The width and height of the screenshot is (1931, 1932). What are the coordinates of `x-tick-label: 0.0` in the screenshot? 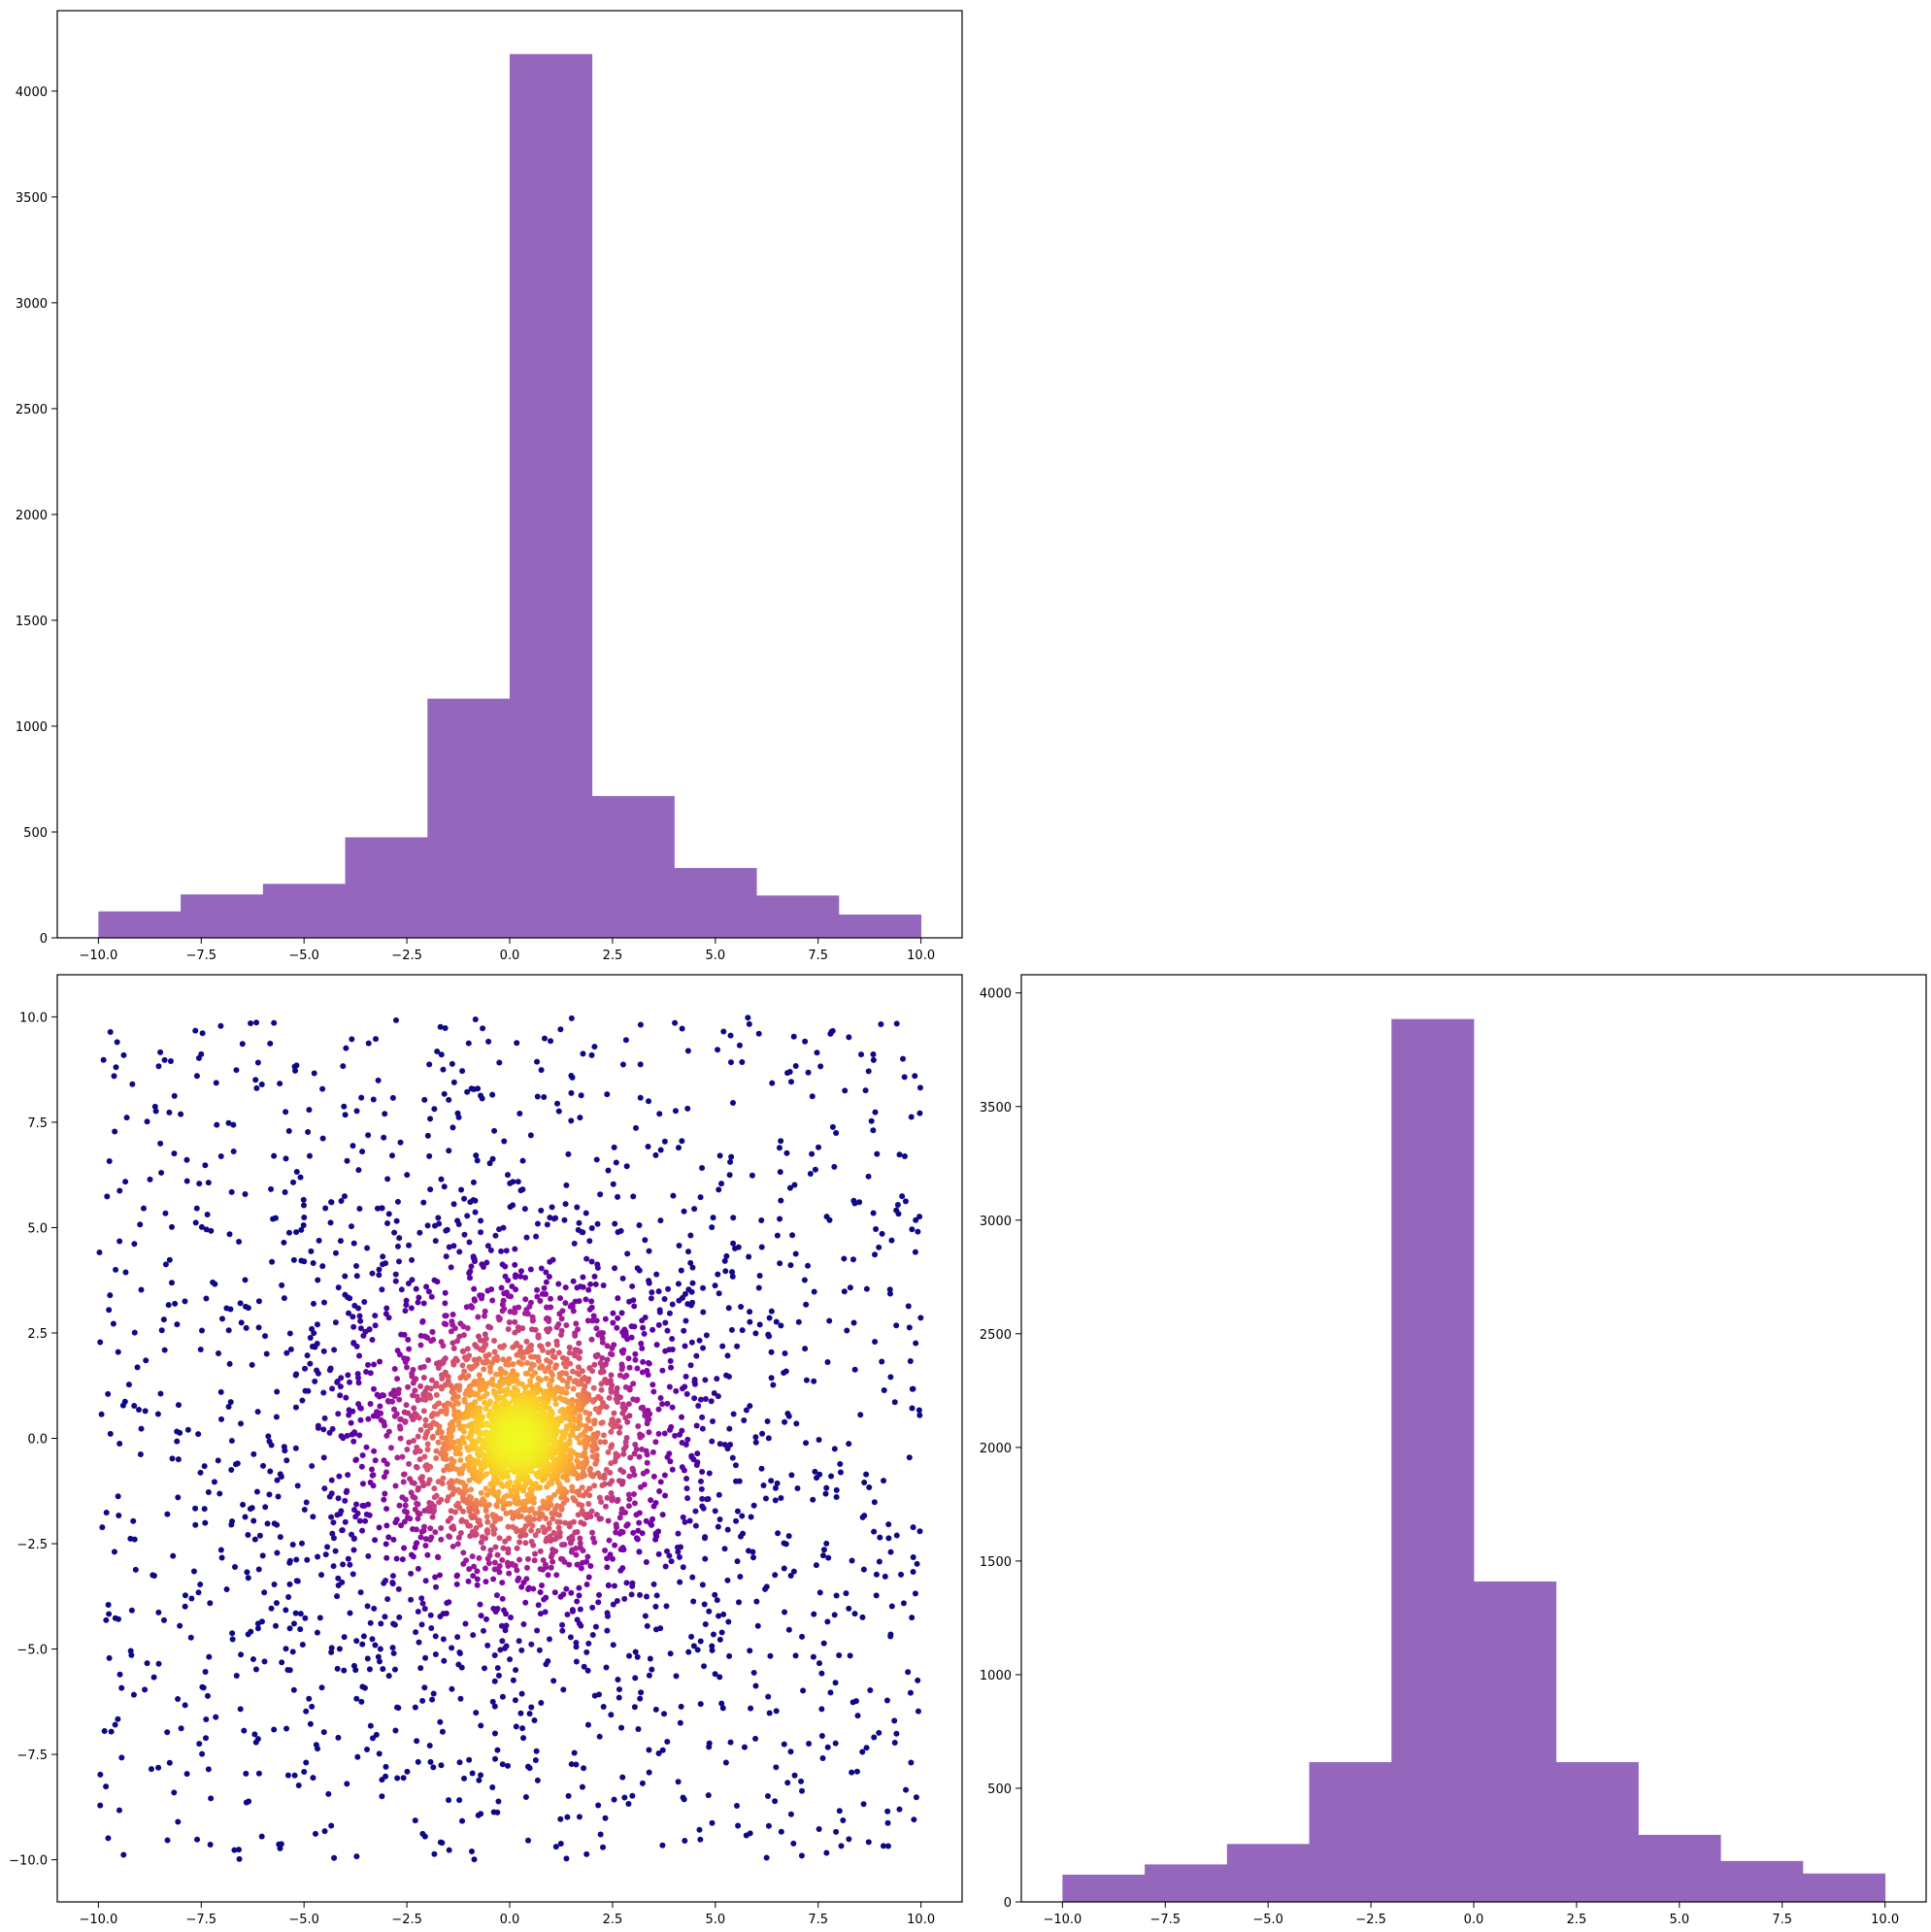 It's located at (510, 956).